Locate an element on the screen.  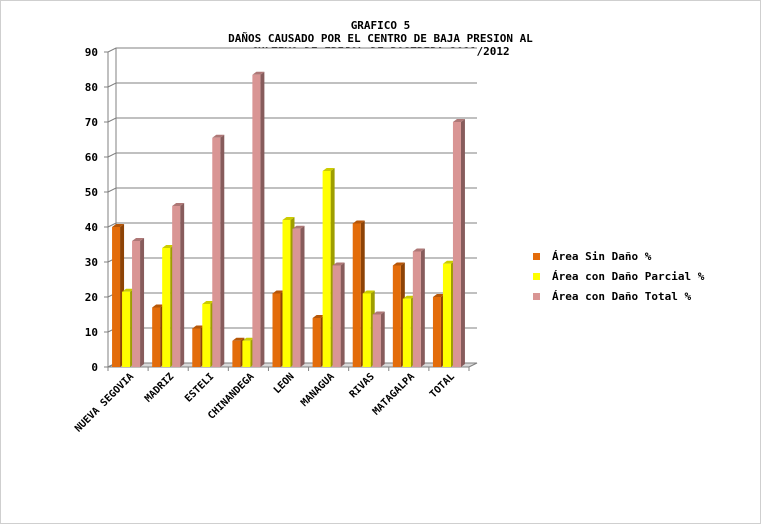
legend-label-dano-total: Área con Daño Total % is located at coordinates (622, 296).